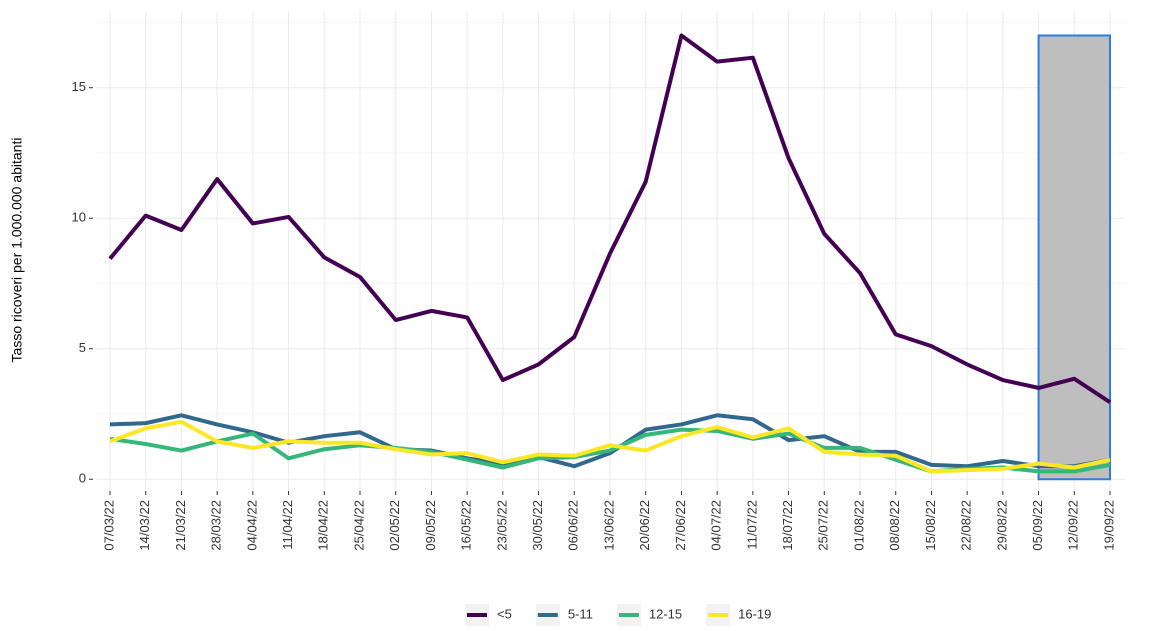 The image size is (1156, 631). I want to click on x-tick-label: 07/03/22, so click(108, 525).